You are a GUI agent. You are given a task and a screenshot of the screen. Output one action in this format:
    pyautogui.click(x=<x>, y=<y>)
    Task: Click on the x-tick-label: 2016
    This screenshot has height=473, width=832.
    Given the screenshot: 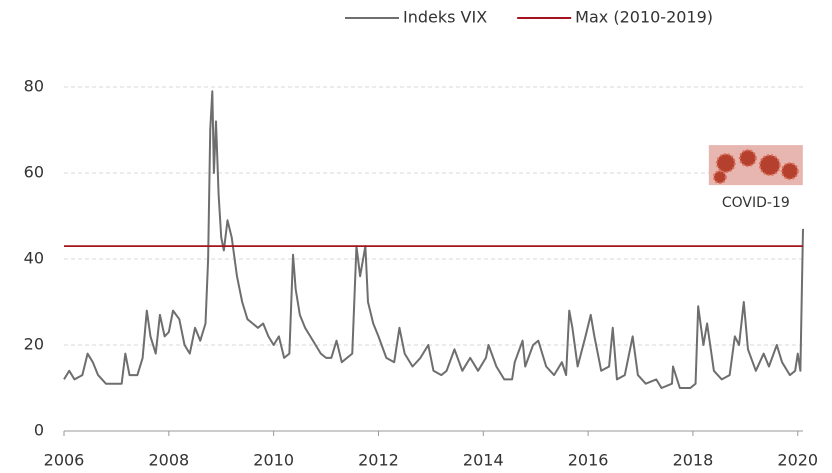 What is the action you would take?
    pyautogui.click(x=588, y=460)
    